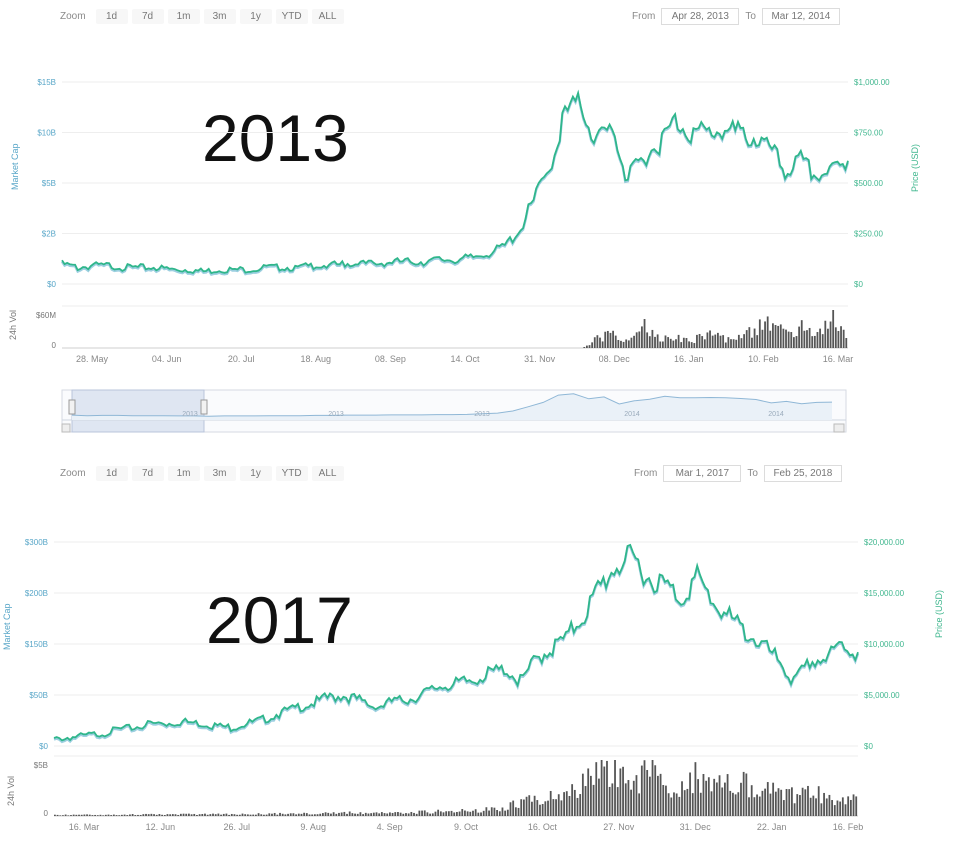  Describe the element at coordinates (46, 82) in the screenshot. I see `y-tick-left: $15B` at that location.